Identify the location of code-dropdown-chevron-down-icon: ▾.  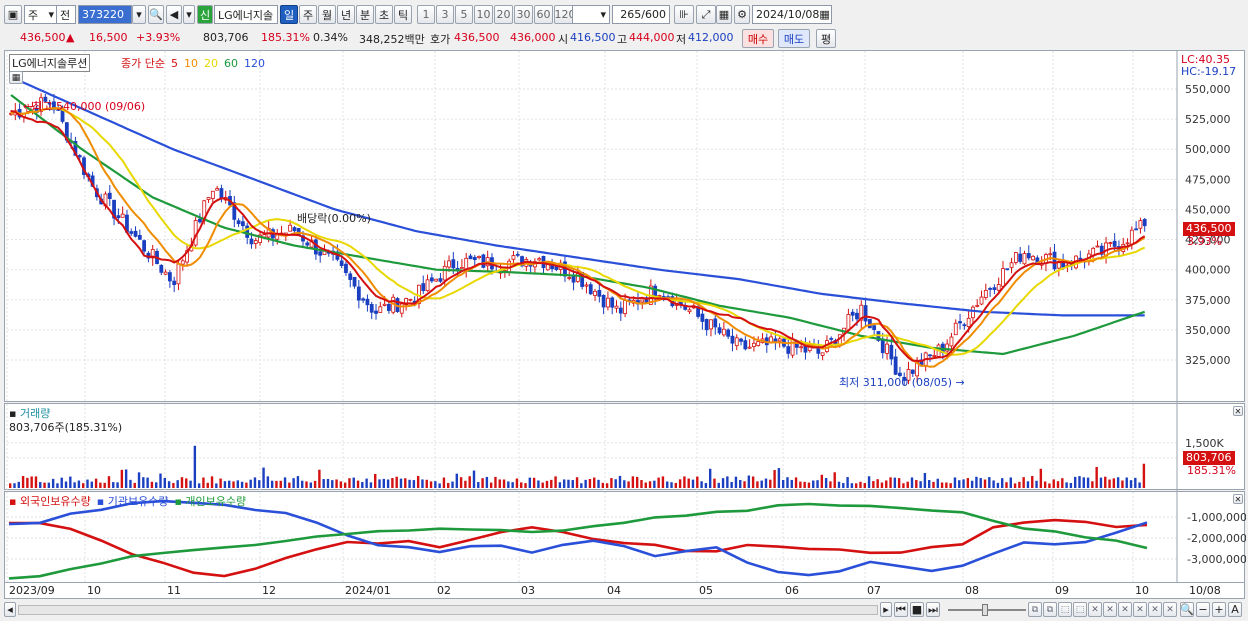
(139, 14).